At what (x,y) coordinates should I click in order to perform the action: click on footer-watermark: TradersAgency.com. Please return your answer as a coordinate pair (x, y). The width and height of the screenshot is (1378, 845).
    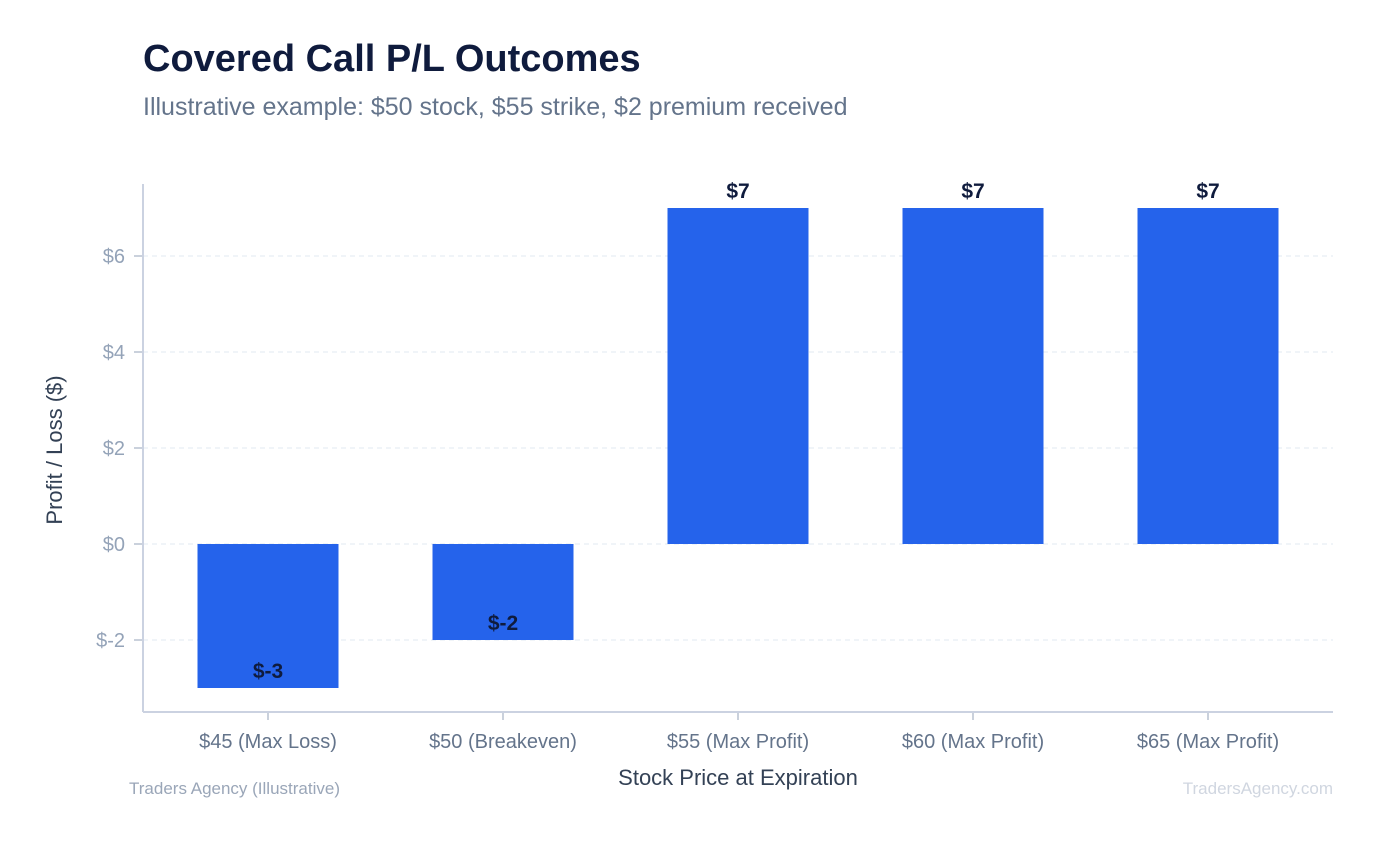
    Looking at the image, I should click on (1257, 788).